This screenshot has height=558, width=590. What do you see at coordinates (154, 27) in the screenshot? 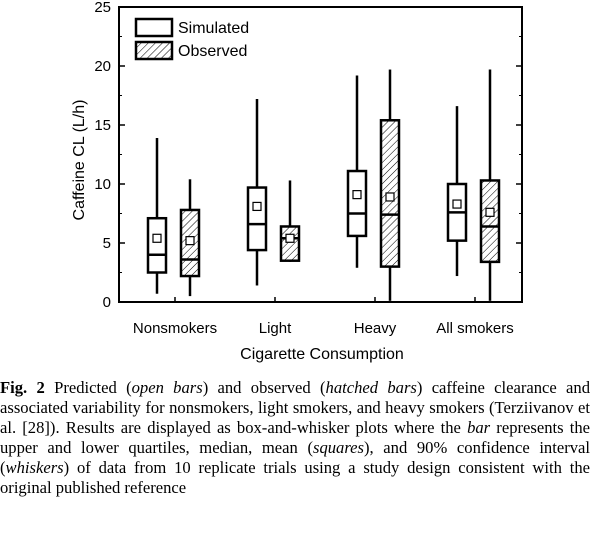
I see `legend-swatch-simulated` at bounding box center [154, 27].